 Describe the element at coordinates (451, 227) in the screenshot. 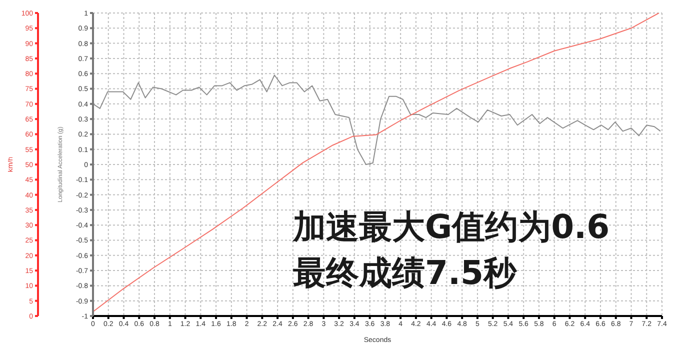

I see `annotation: 加速最大G值约为0.6` at that location.